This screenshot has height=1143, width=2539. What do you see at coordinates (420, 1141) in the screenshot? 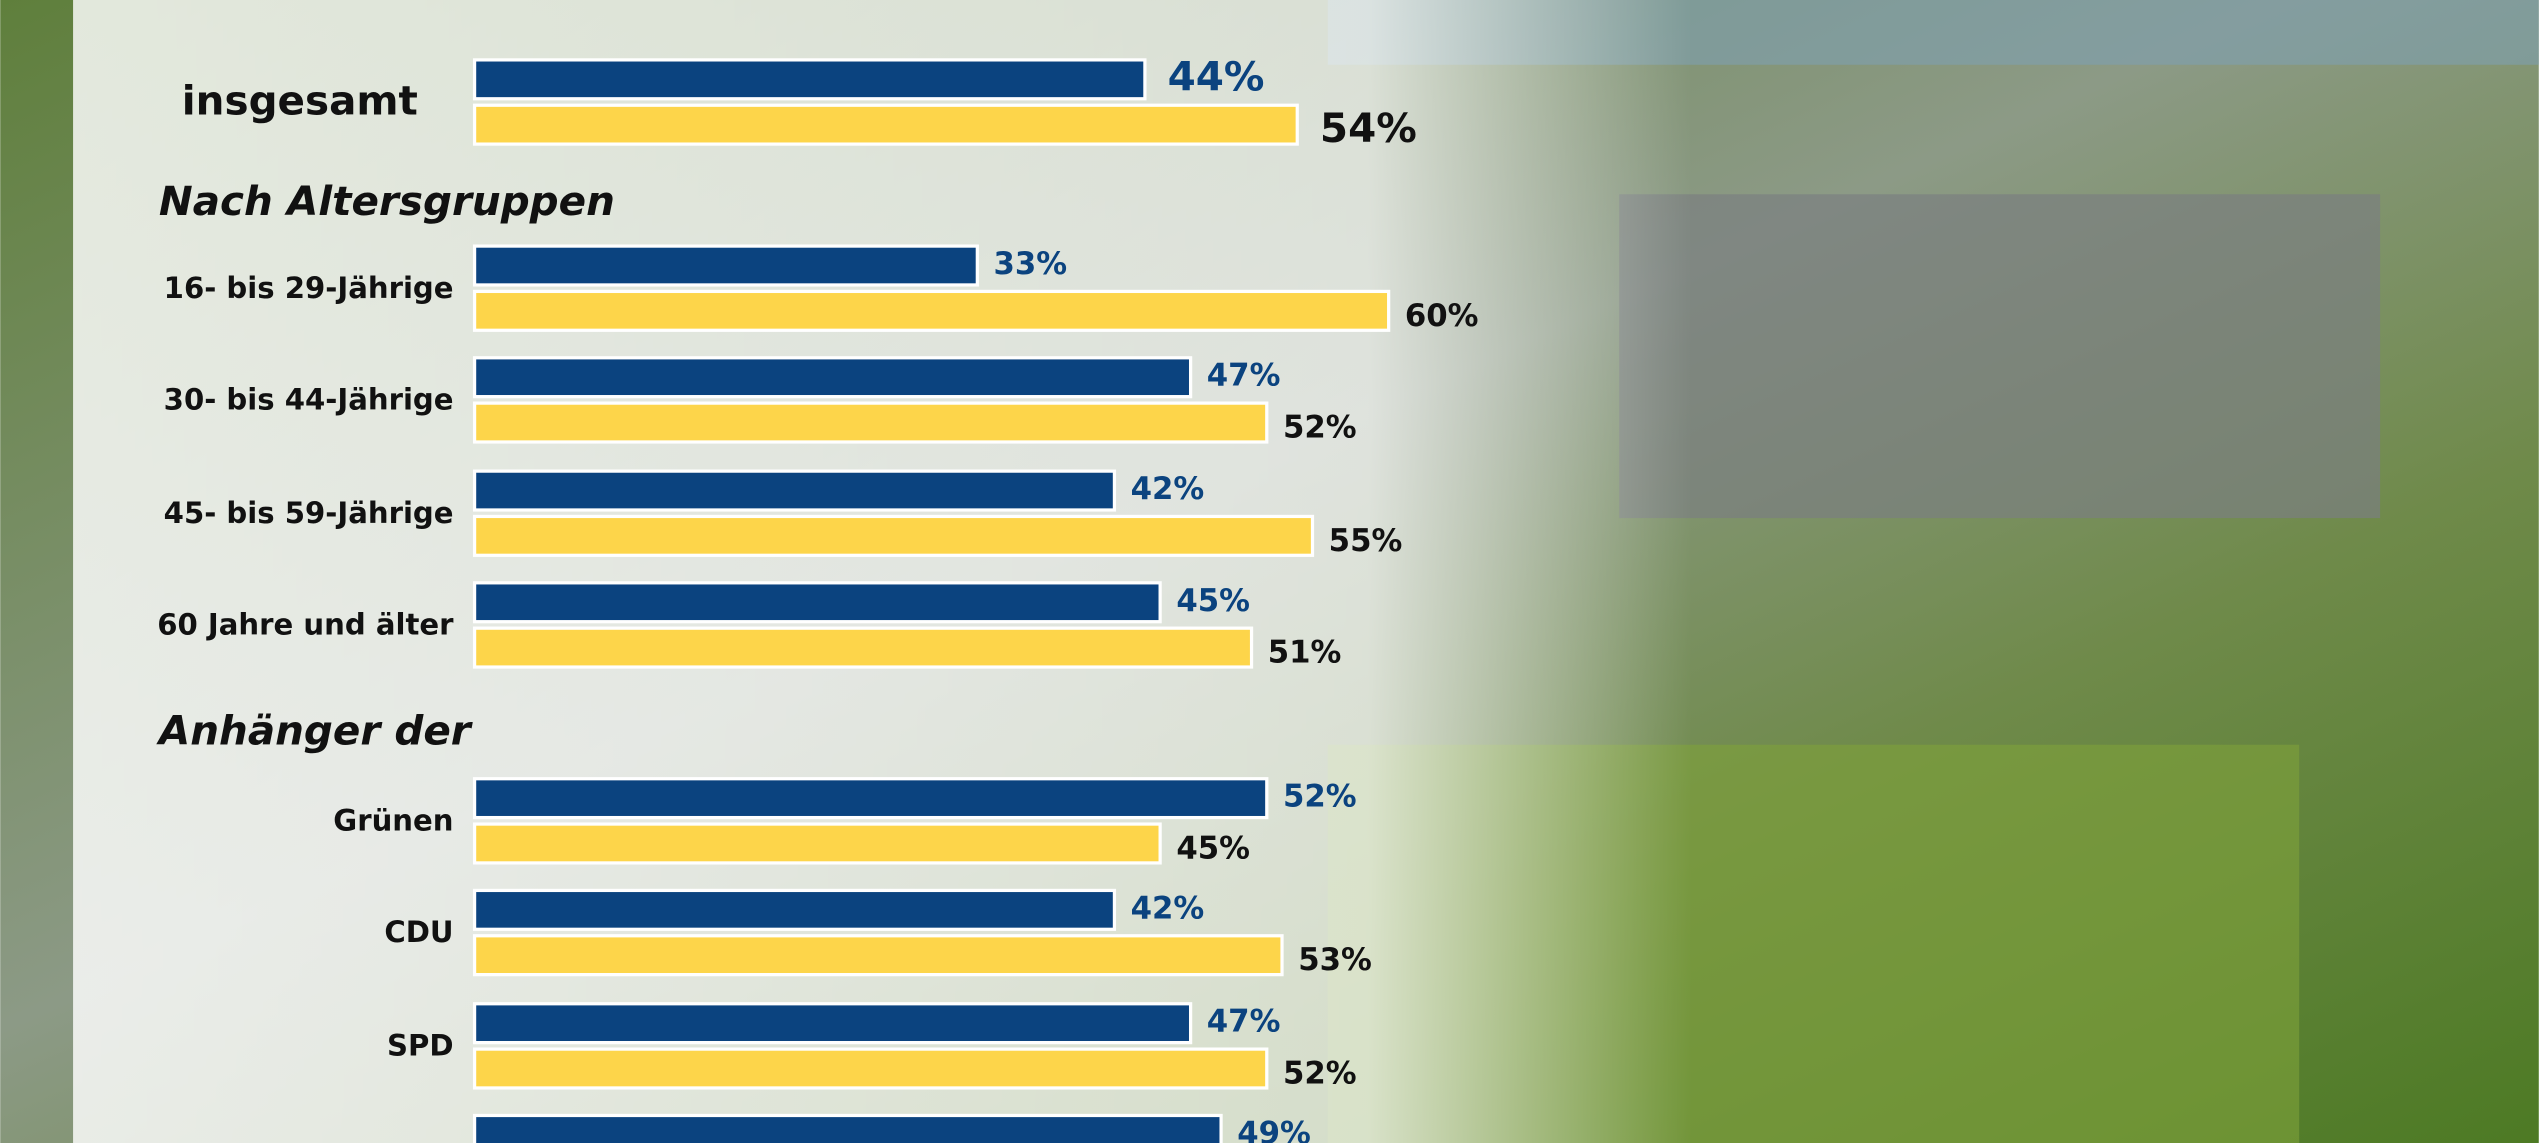
I see `category-label: FDP` at bounding box center [420, 1141].